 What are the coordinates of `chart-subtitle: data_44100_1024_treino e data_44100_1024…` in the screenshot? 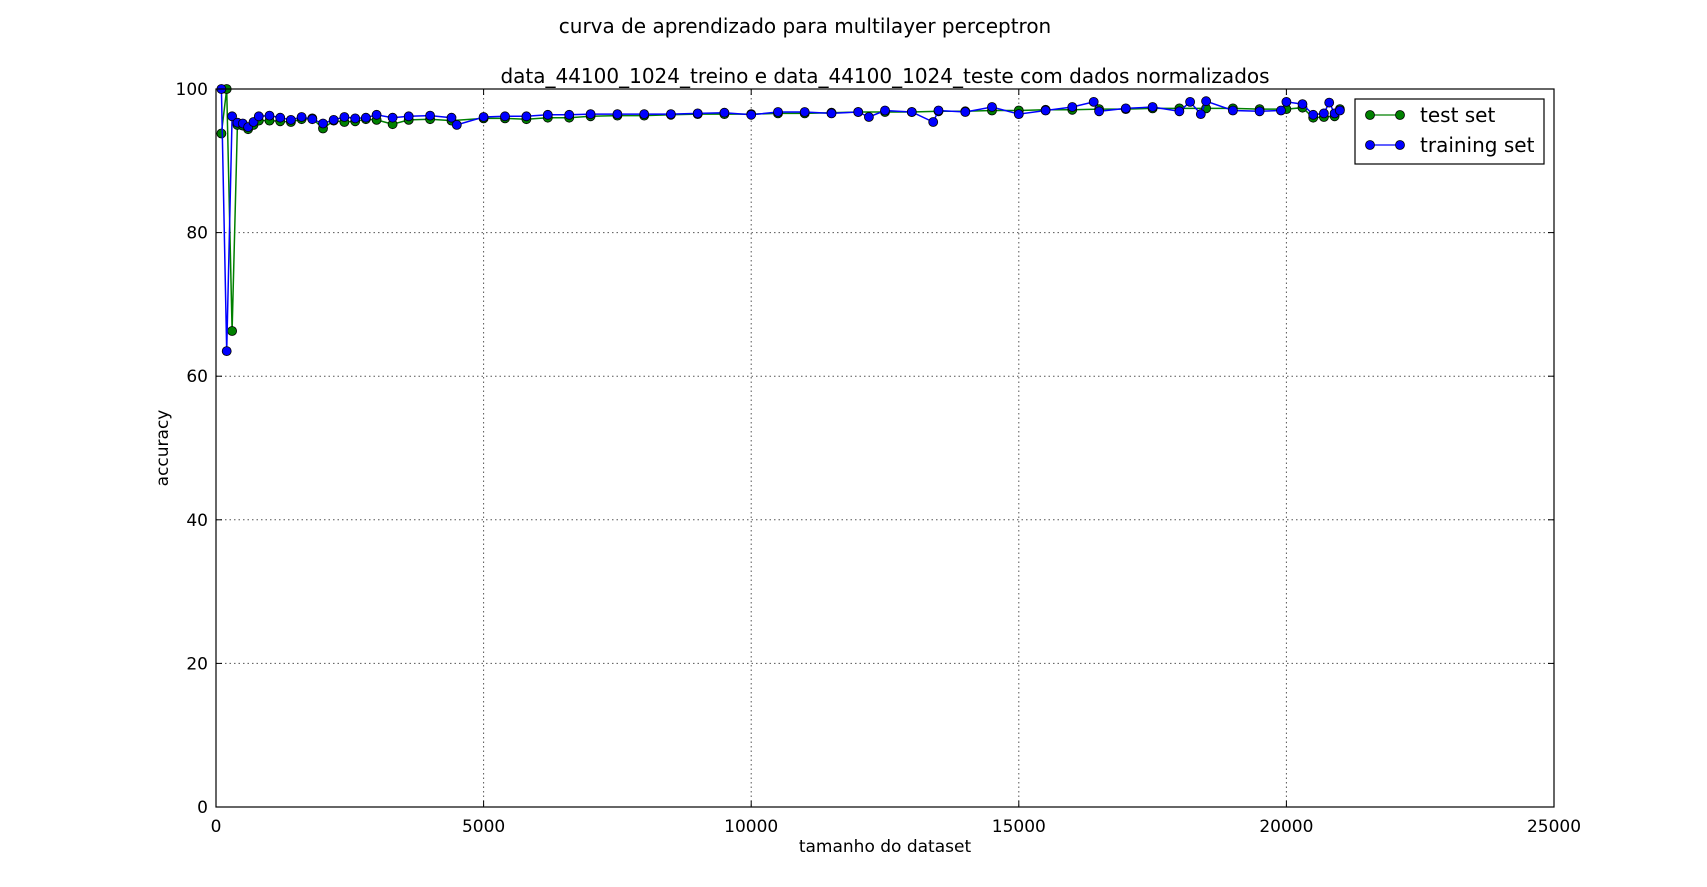 It's located at (884, 76).